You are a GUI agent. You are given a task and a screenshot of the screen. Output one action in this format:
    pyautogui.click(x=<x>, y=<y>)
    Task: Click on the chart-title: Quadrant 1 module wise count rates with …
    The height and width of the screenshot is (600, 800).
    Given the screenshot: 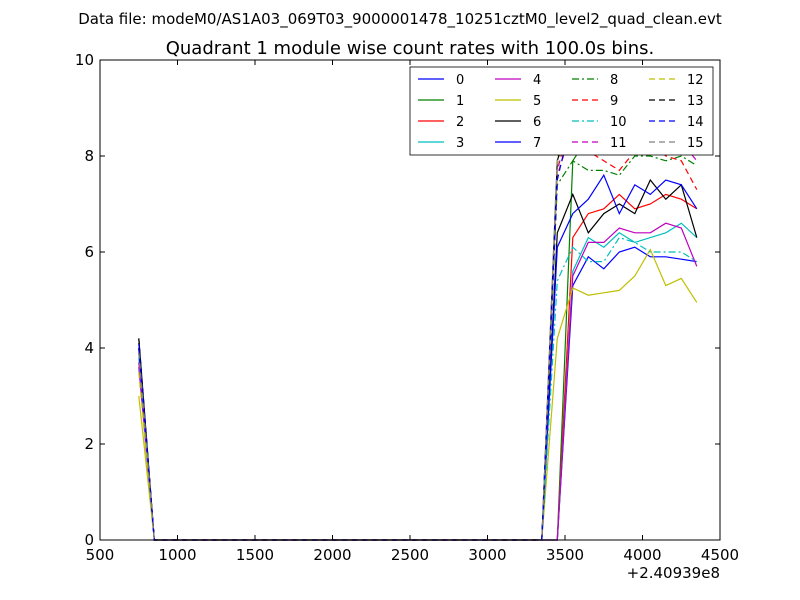 What is the action you would take?
    pyautogui.click(x=410, y=48)
    